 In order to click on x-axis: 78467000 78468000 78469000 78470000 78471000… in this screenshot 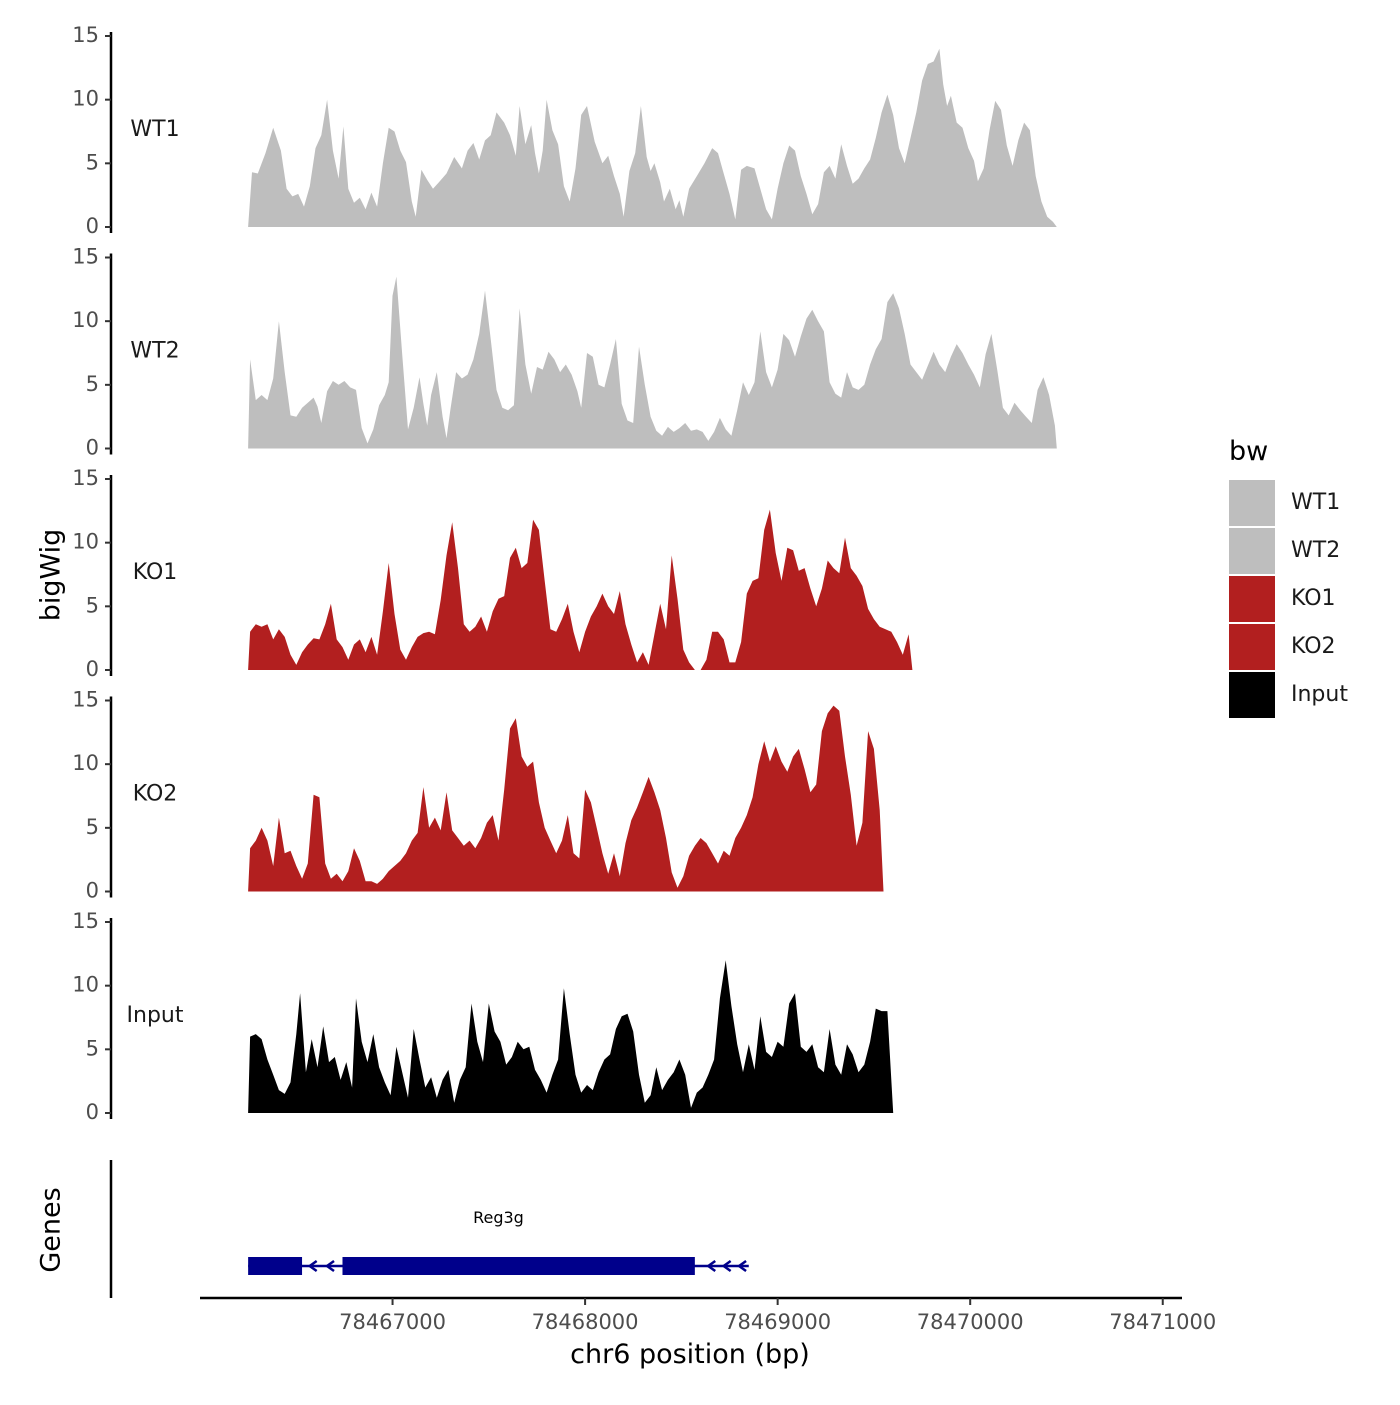, I will do `click(708, 1333)`.